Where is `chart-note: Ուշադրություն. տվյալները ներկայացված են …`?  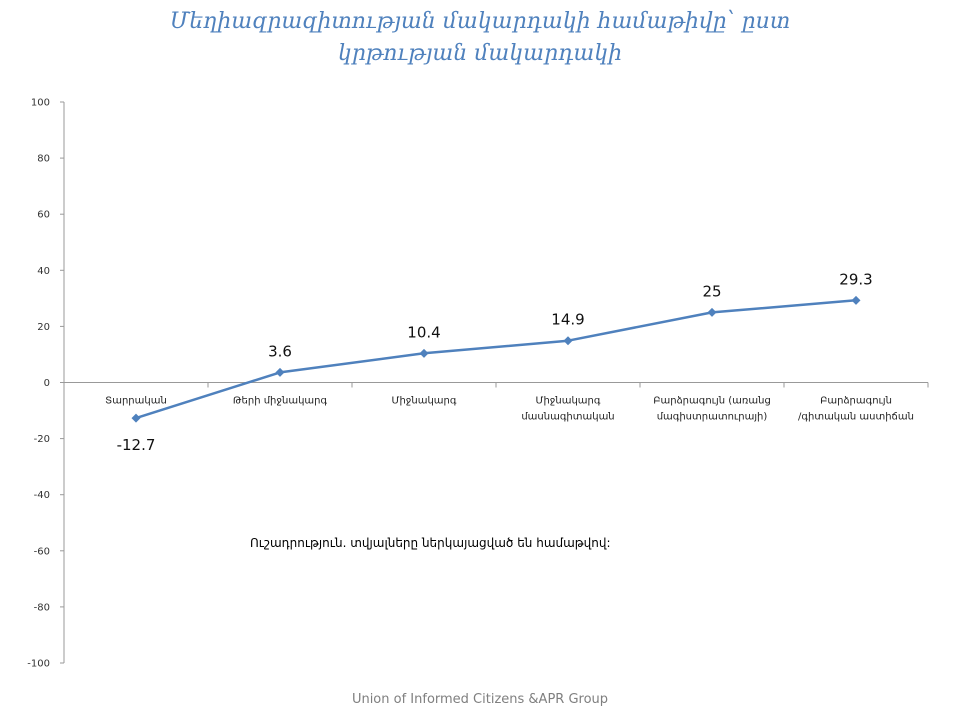
chart-note: Ուշադրություն. տվյալները ներկայացված են … is located at coordinates (430, 543).